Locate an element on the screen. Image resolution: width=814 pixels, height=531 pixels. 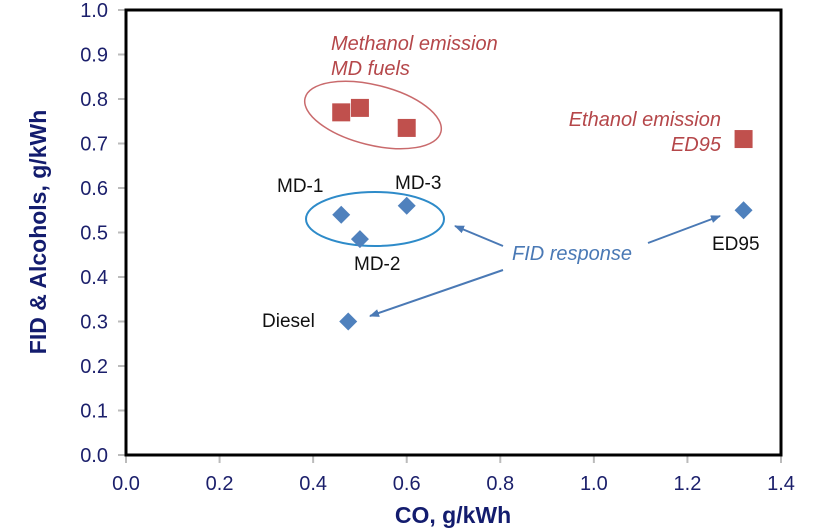
x-tick-label: 1.2 is located at coordinates (688, 484).